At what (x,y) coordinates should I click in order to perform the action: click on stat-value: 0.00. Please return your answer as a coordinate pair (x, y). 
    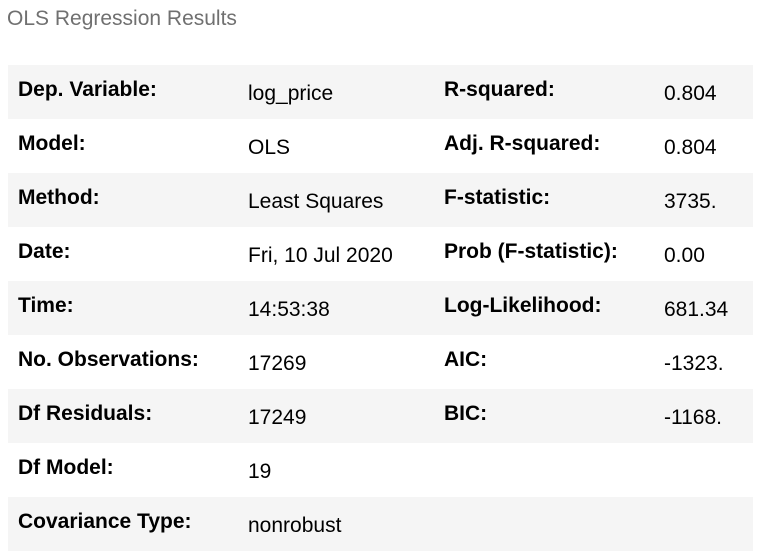
    Looking at the image, I should click on (684, 255).